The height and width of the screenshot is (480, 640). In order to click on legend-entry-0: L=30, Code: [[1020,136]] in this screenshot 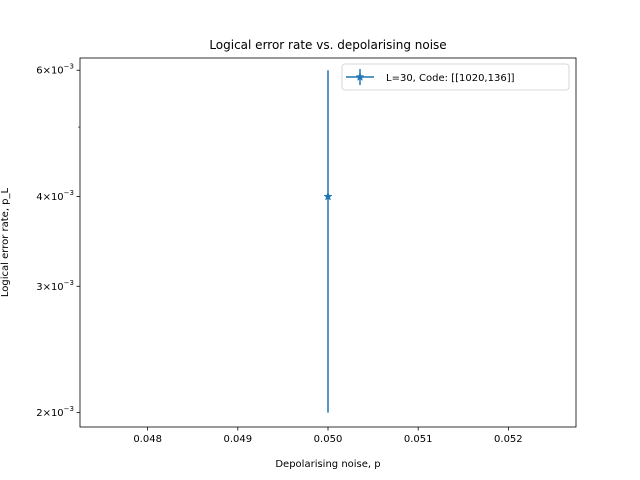, I will do `click(450, 78)`.